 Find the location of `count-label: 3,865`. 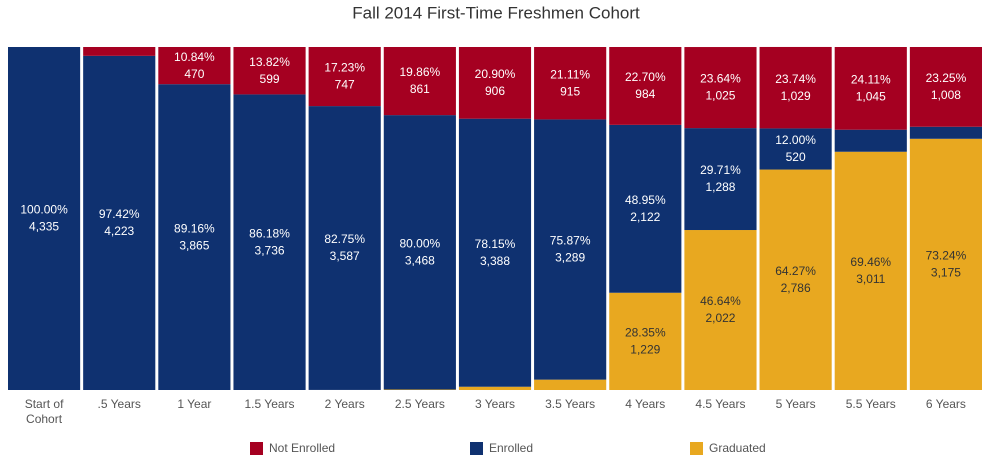

count-label: 3,865 is located at coordinates (194, 245).